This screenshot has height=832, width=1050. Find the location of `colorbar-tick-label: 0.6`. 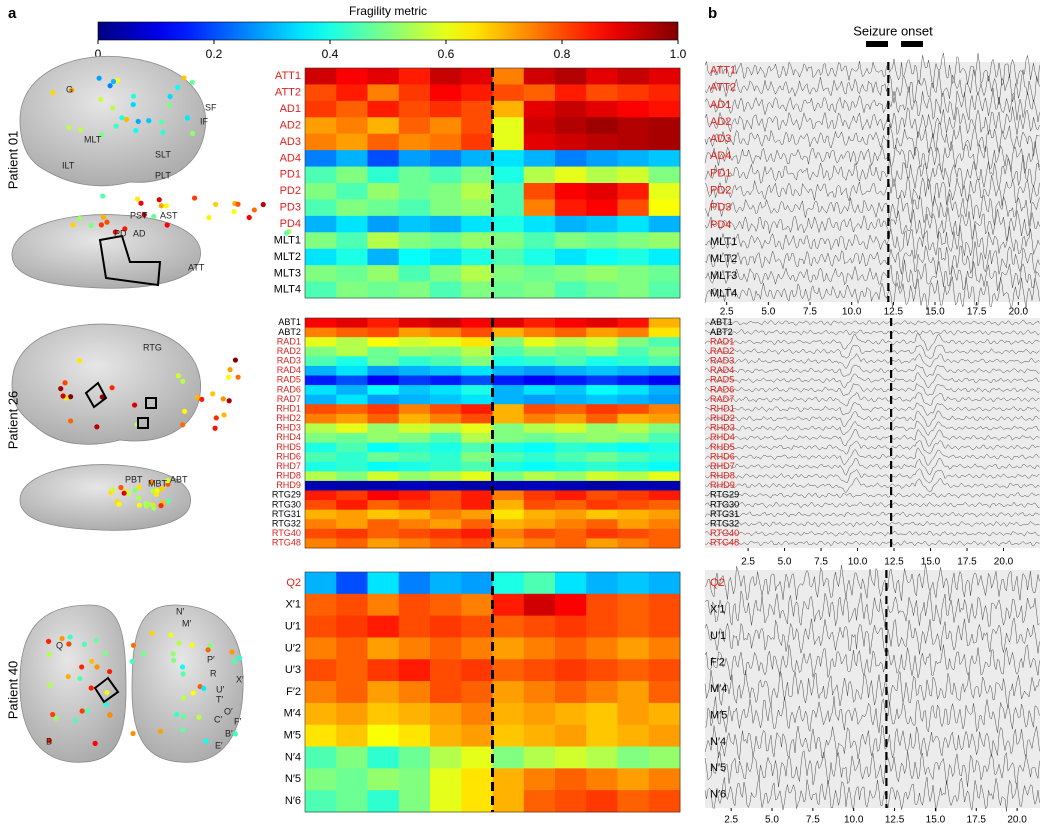

colorbar-tick-label: 0.6 is located at coordinates (446, 54).